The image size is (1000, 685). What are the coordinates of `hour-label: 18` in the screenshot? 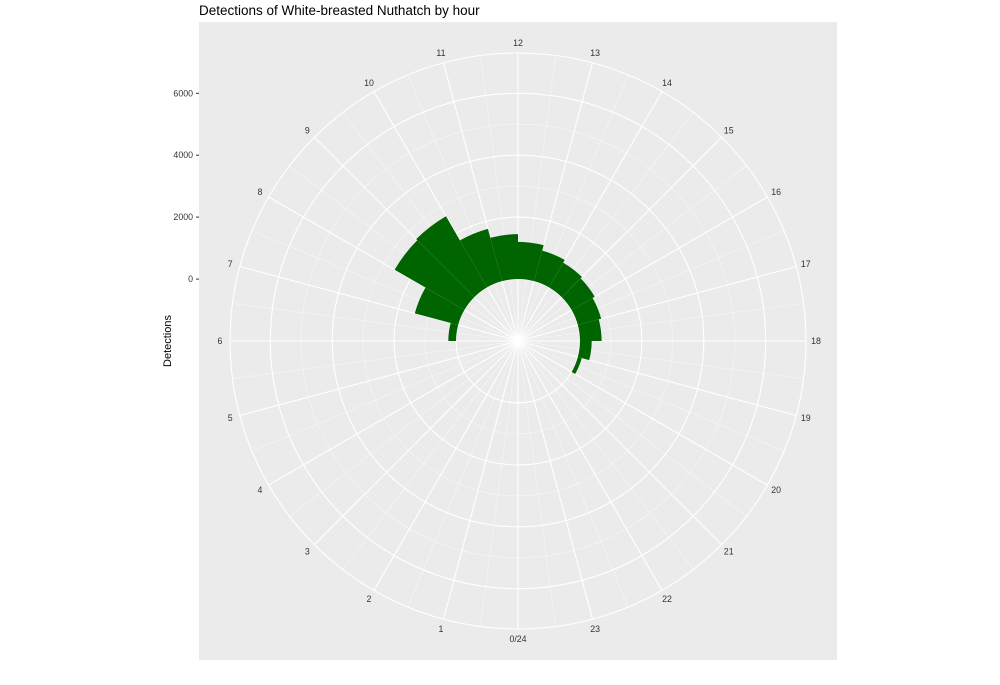 It's located at (816, 341).